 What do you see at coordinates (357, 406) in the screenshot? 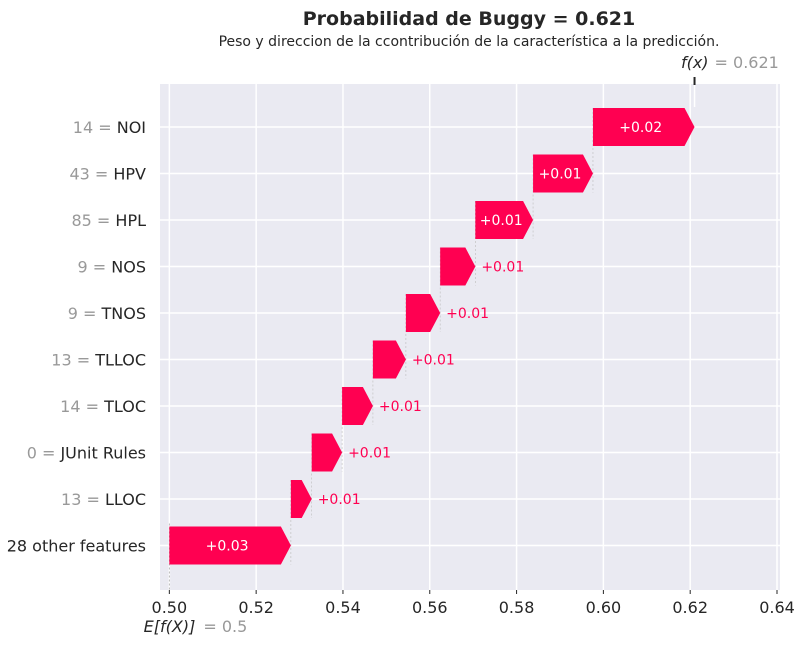
I see `bar-tloc` at bounding box center [357, 406].